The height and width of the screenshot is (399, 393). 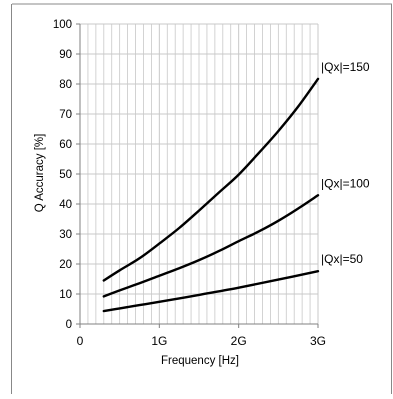 I want to click on y-tick-label: 40, so click(x=65, y=205).